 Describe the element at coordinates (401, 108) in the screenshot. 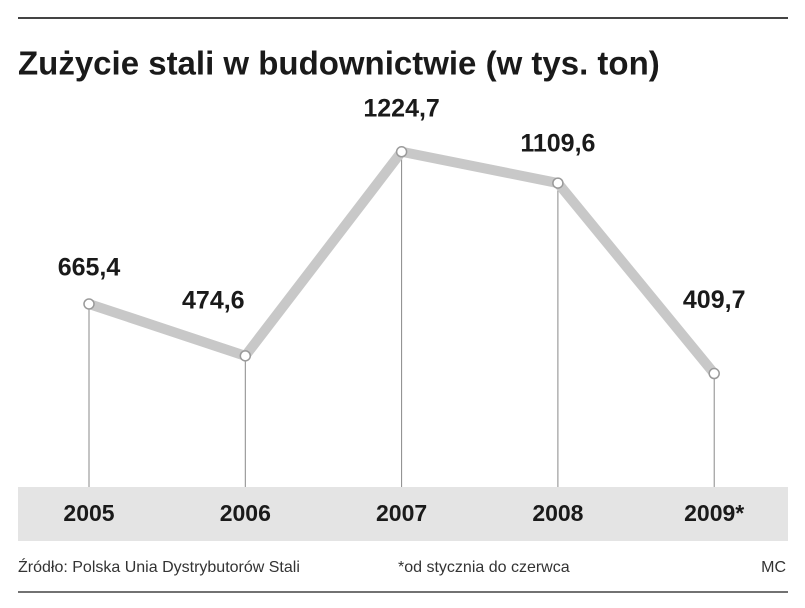

I see `value-label: 1224,7` at that location.